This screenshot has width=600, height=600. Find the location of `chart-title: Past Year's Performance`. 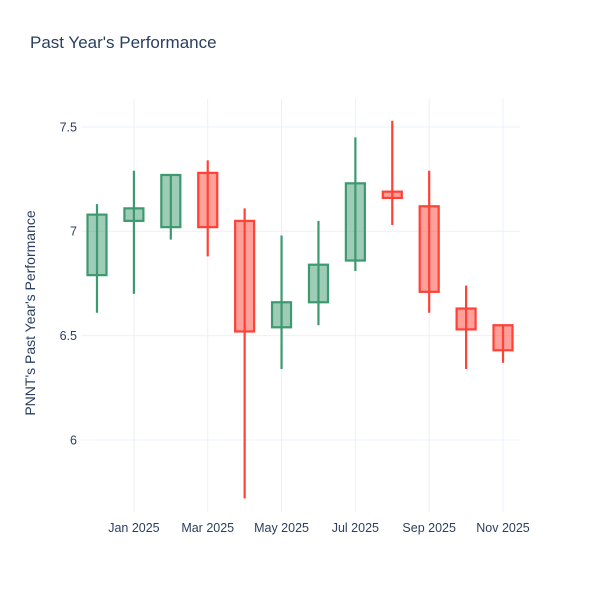

chart-title: Past Year's Performance is located at coordinates (123, 42).